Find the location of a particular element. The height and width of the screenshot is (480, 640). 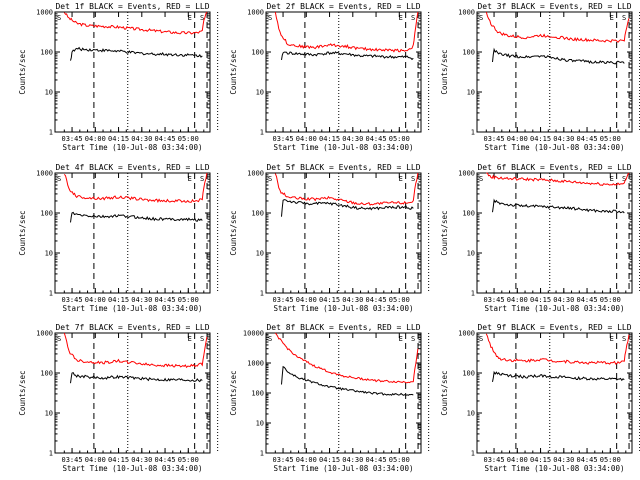

chart-title: Det 6f BLACK = Events, RED = LLD is located at coordinates (554, 167).